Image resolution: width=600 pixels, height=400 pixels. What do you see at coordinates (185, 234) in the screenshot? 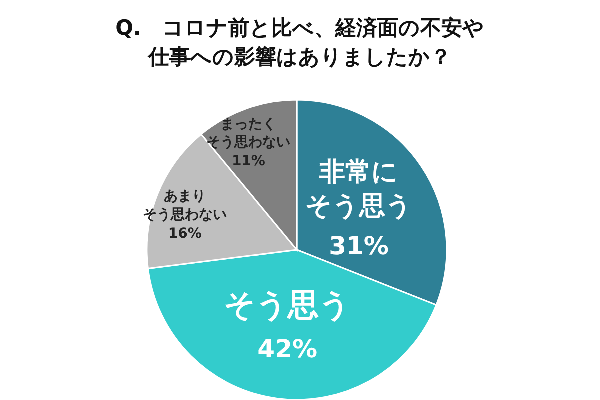
I see `data-label: 16%` at bounding box center [185, 234].